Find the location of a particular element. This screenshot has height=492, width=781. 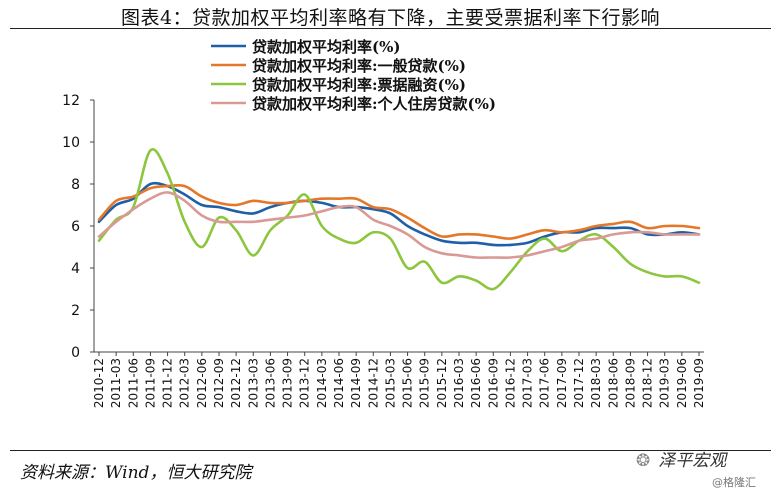

x-tick-label: 2012-09 is located at coordinates (219, 383).